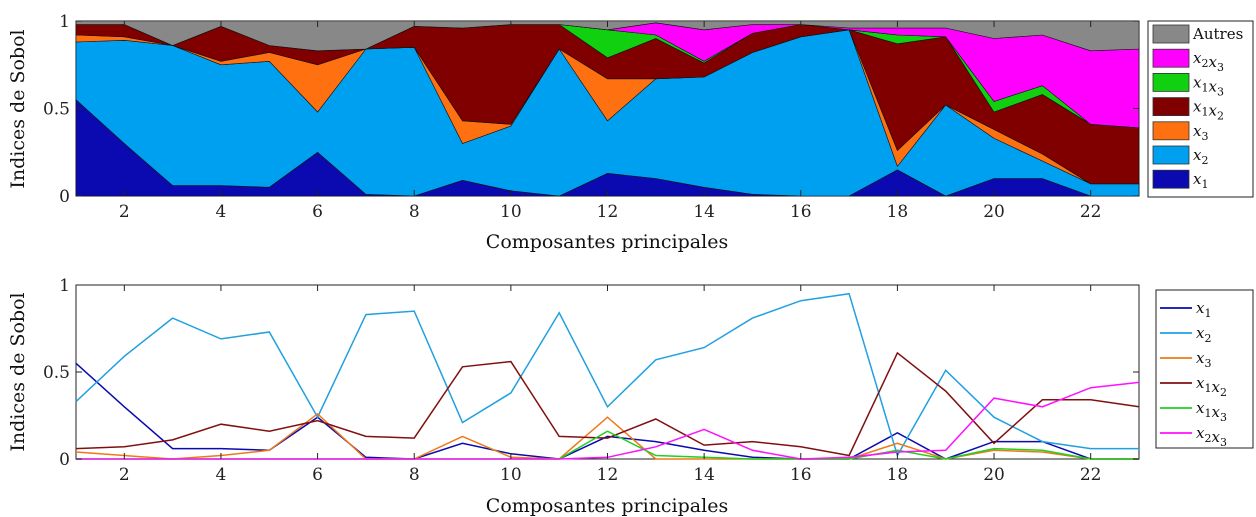 The height and width of the screenshot is (517, 1256). I want to click on area-Autres, so click(607, 36).